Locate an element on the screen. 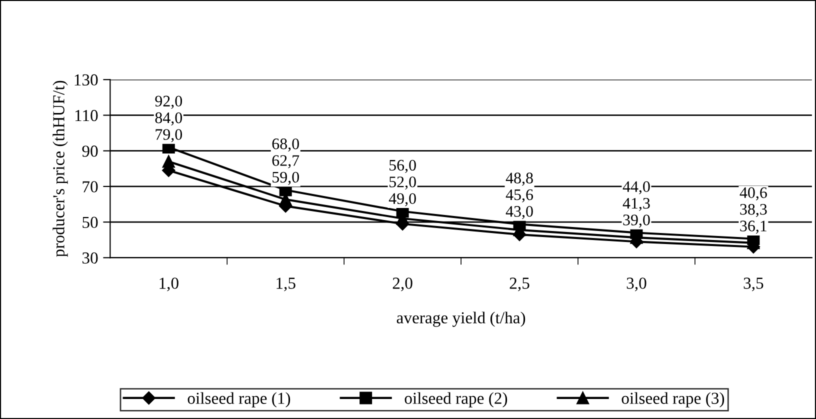 The height and width of the screenshot is (419, 816). y-tick-label: 130 is located at coordinates (86, 80).